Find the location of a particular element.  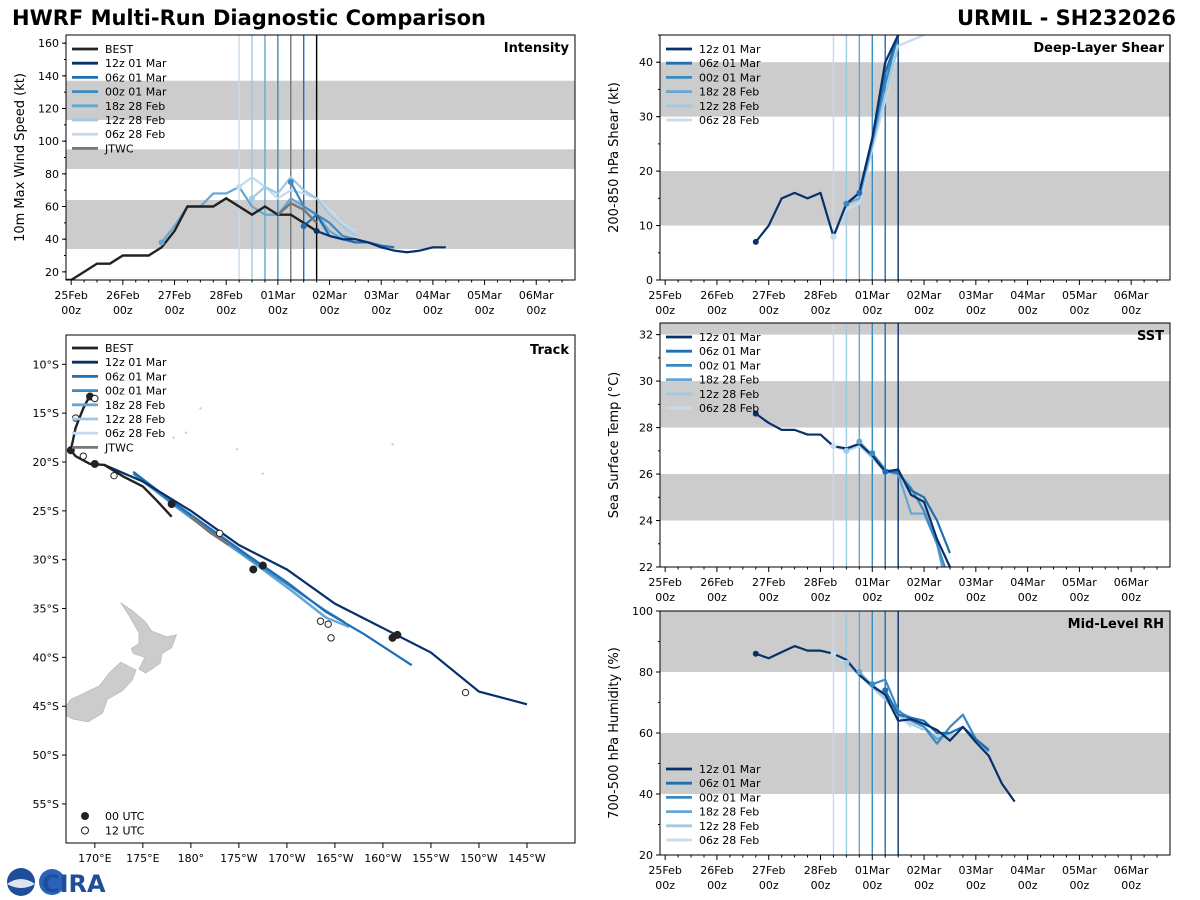

sst-legend-label: 18z 28 Feb is located at coordinates (729, 380).